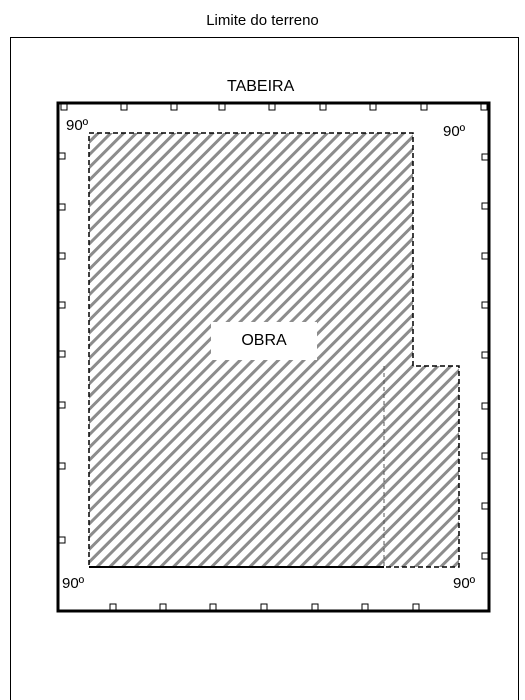 The image size is (525, 700). What do you see at coordinates (264, 341) in the screenshot?
I see `work-area-label: OBRA` at bounding box center [264, 341].